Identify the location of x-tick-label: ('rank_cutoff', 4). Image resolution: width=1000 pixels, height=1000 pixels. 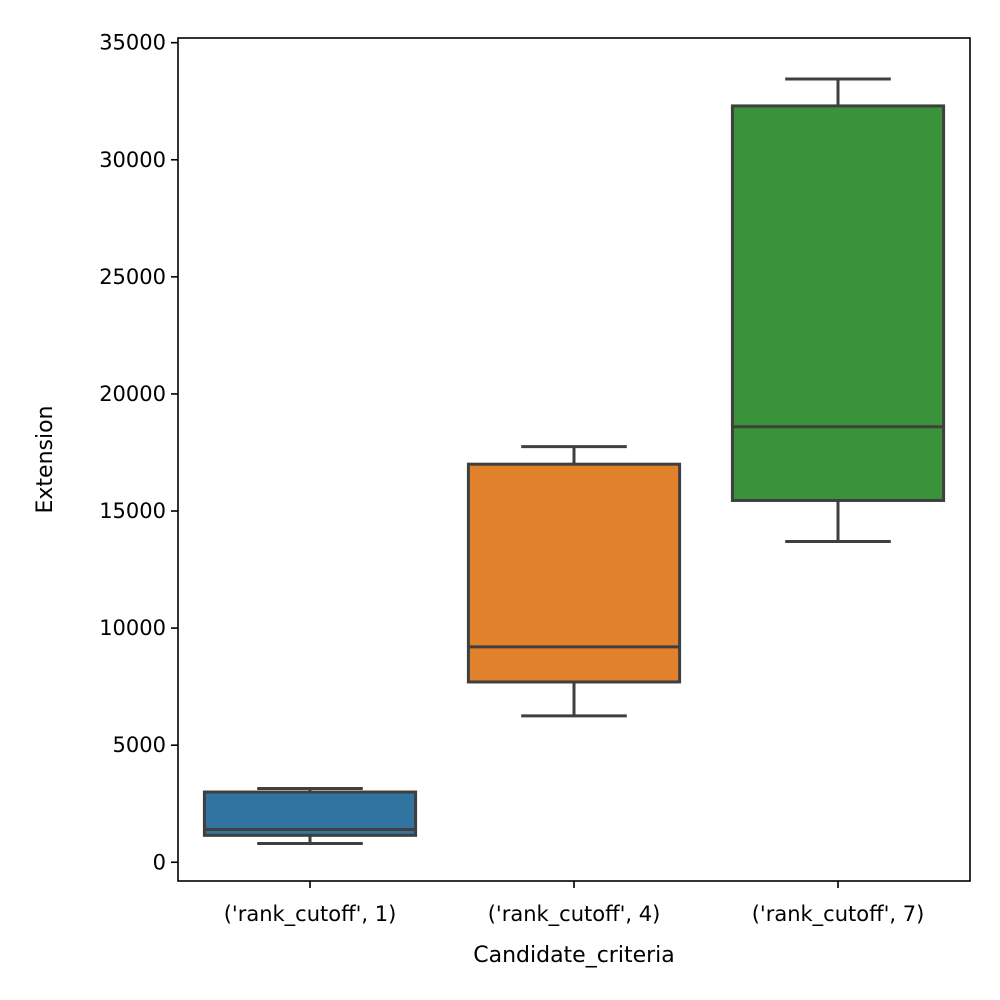
(574, 914).